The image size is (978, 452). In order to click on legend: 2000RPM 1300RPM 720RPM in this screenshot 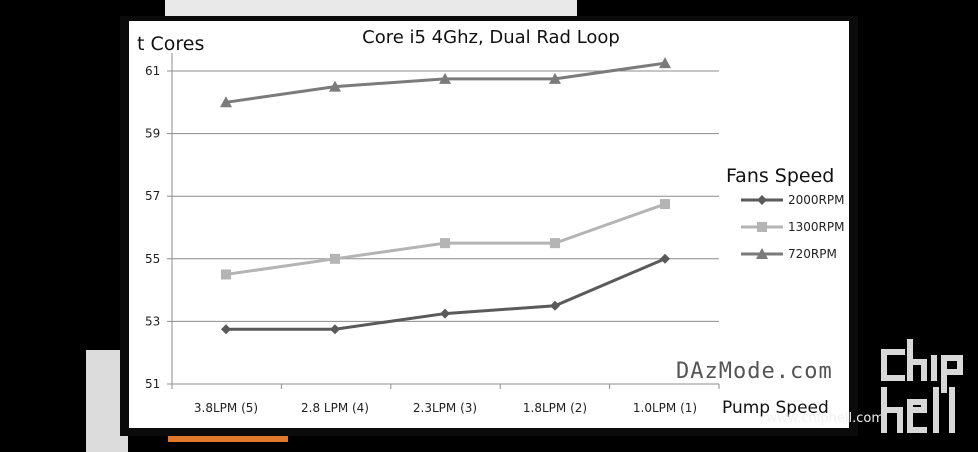, I will do `click(792, 227)`.